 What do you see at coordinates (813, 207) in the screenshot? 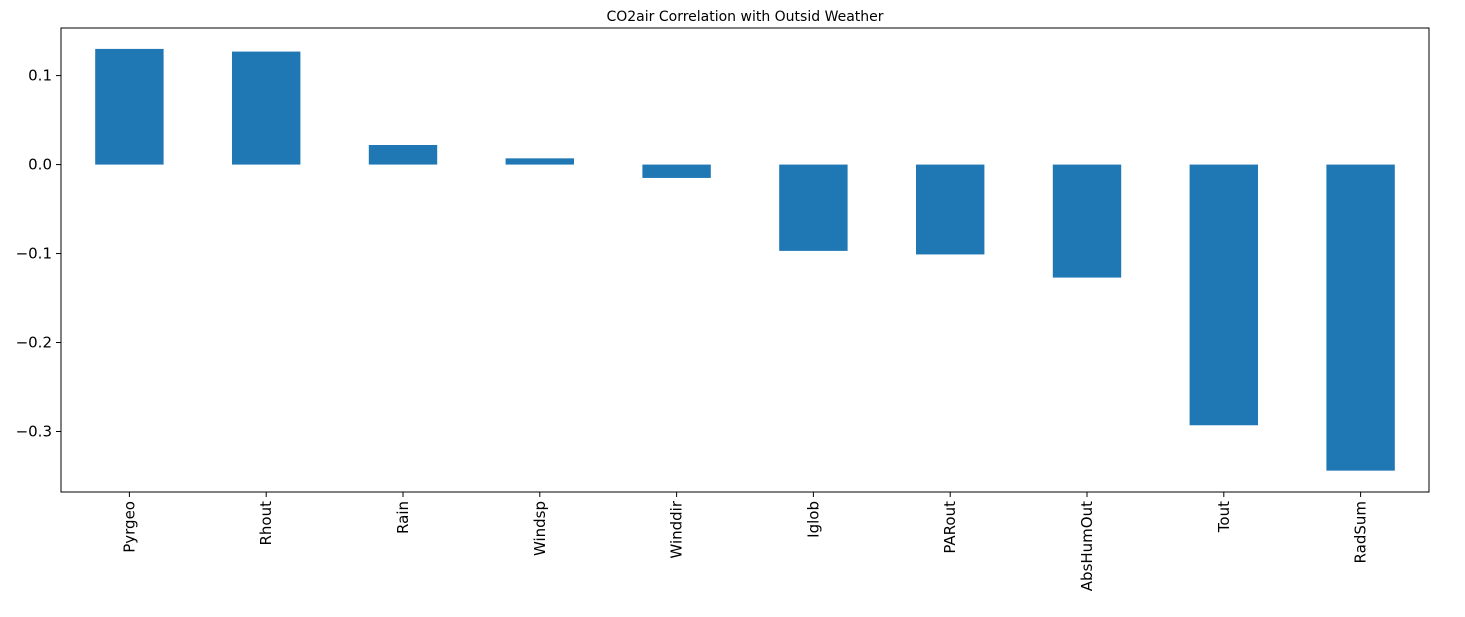
I see `bar-iglob` at bounding box center [813, 207].